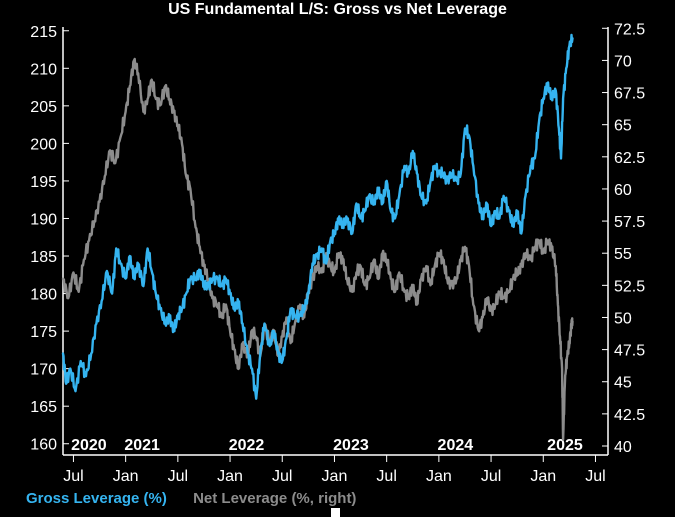  What do you see at coordinates (456, 445) in the screenshot?
I see `year-label: 2024` at bounding box center [456, 445].